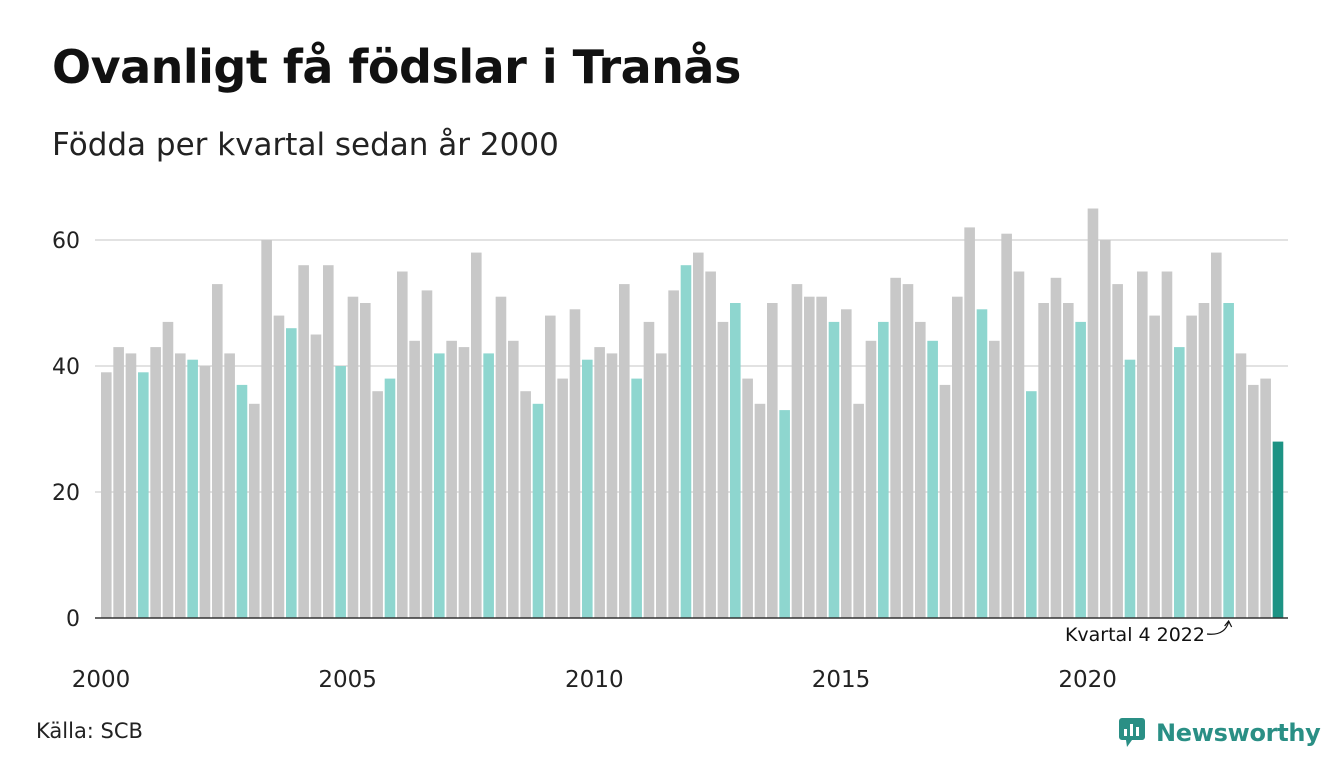 The height and width of the screenshot is (780, 1340). Describe the element at coordinates (73, 619) in the screenshot. I see `y-tick-label: 0` at that location.